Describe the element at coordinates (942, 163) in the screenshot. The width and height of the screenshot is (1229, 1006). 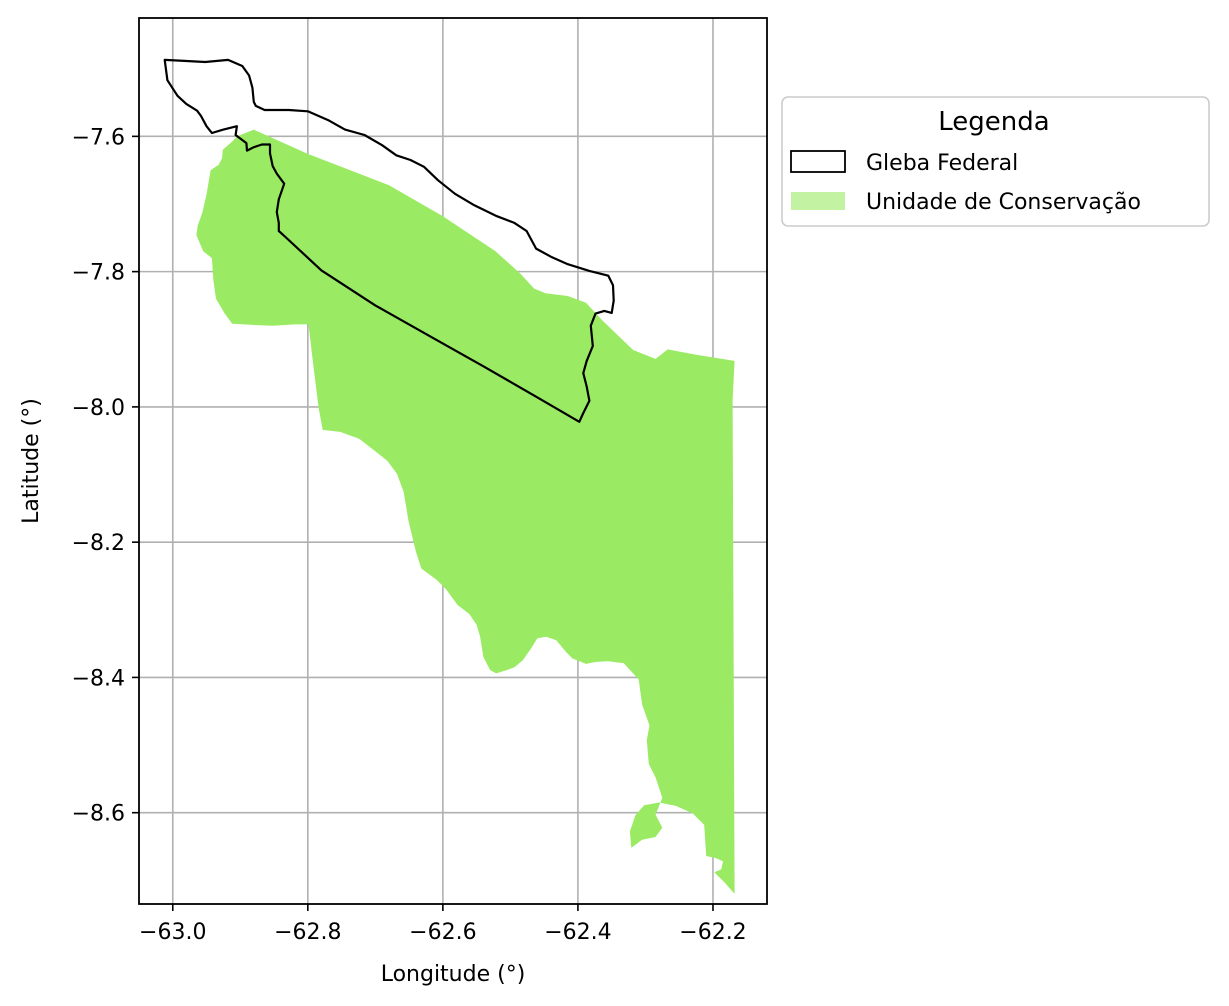
I see `legend-label-gleba-federal: Gleba Federal` at that location.